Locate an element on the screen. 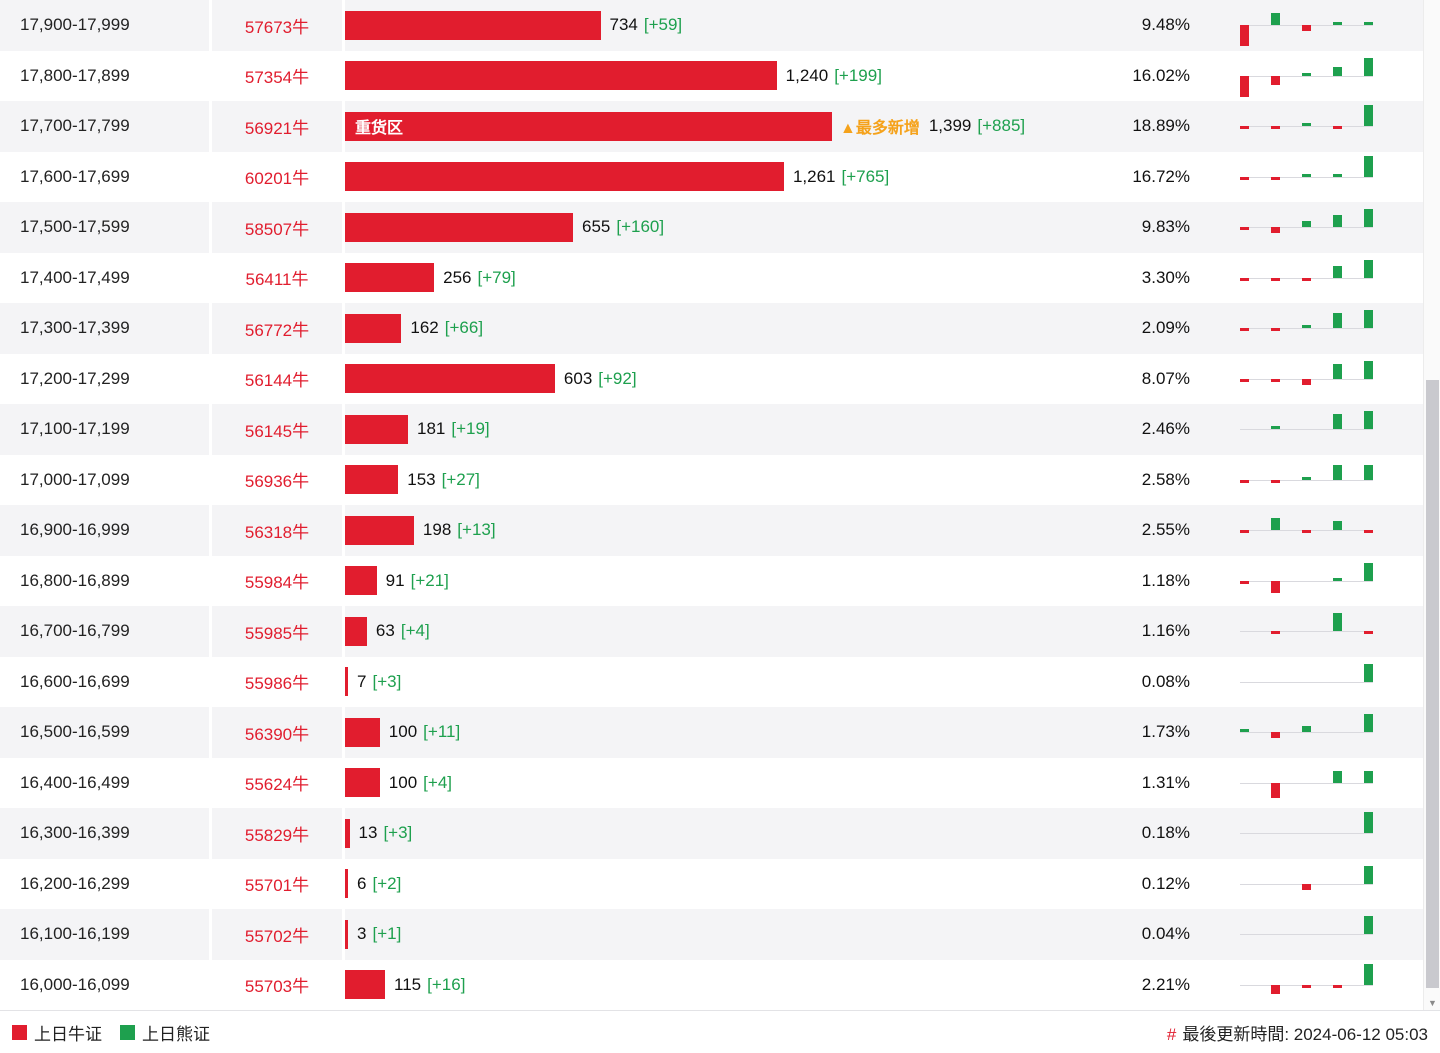 The width and height of the screenshot is (1440, 1053). cbbc-code-link: 58507牛 is located at coordinates (278, 227).